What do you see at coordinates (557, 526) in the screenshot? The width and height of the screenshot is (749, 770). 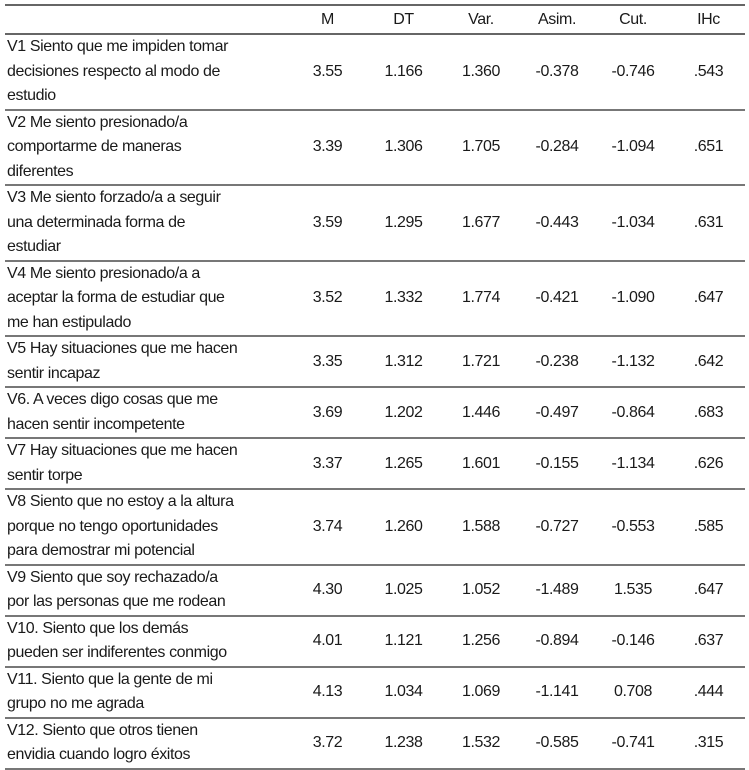 I see `cell-asim: -0.727` at bounding box center [557, 526].